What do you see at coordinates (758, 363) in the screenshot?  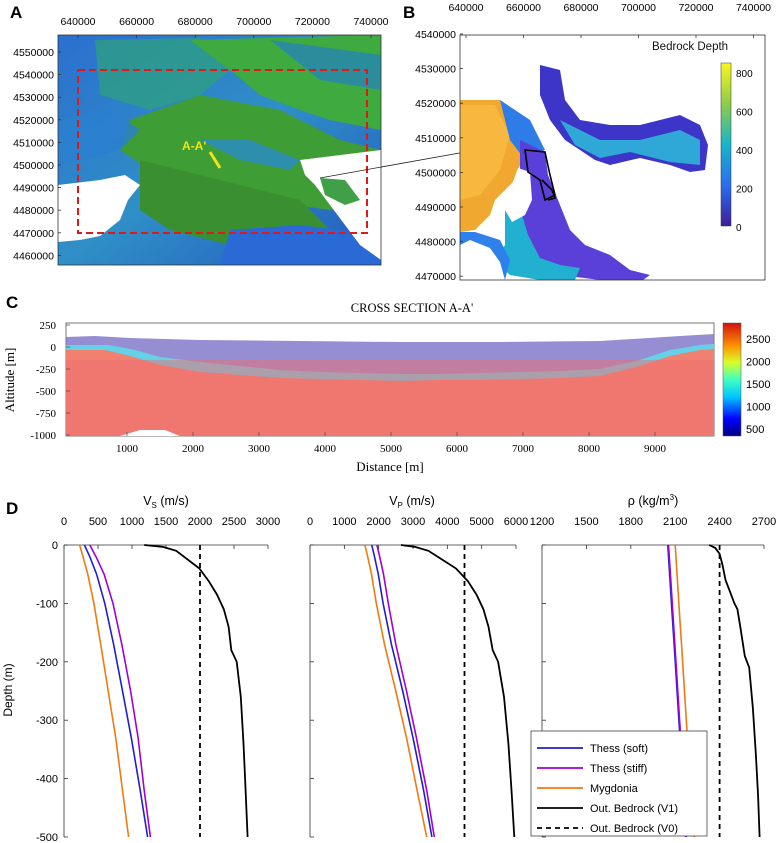 I see `velocity-colorbar-tick: 2000` at bounding box center [758, 363].